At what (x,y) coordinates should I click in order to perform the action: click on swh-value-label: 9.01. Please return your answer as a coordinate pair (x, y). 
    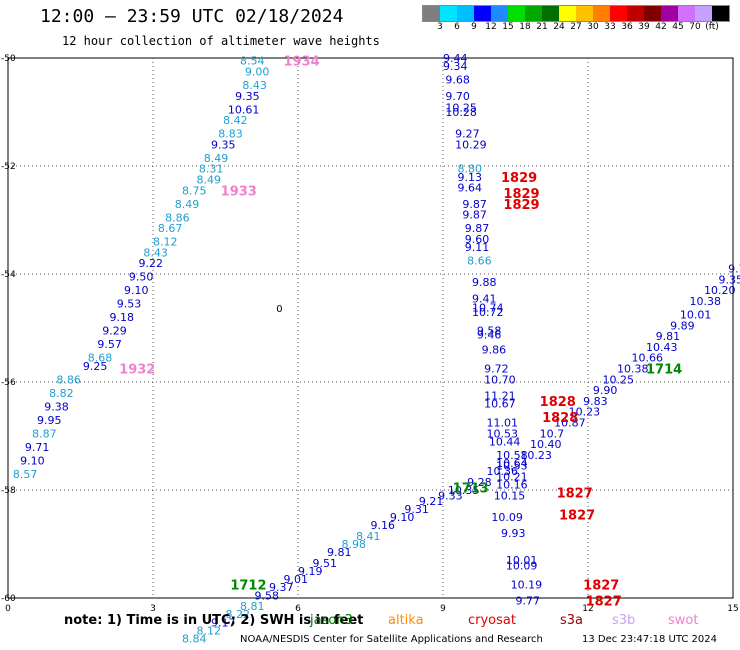
    Looking at the image, I should click on (296, 579).